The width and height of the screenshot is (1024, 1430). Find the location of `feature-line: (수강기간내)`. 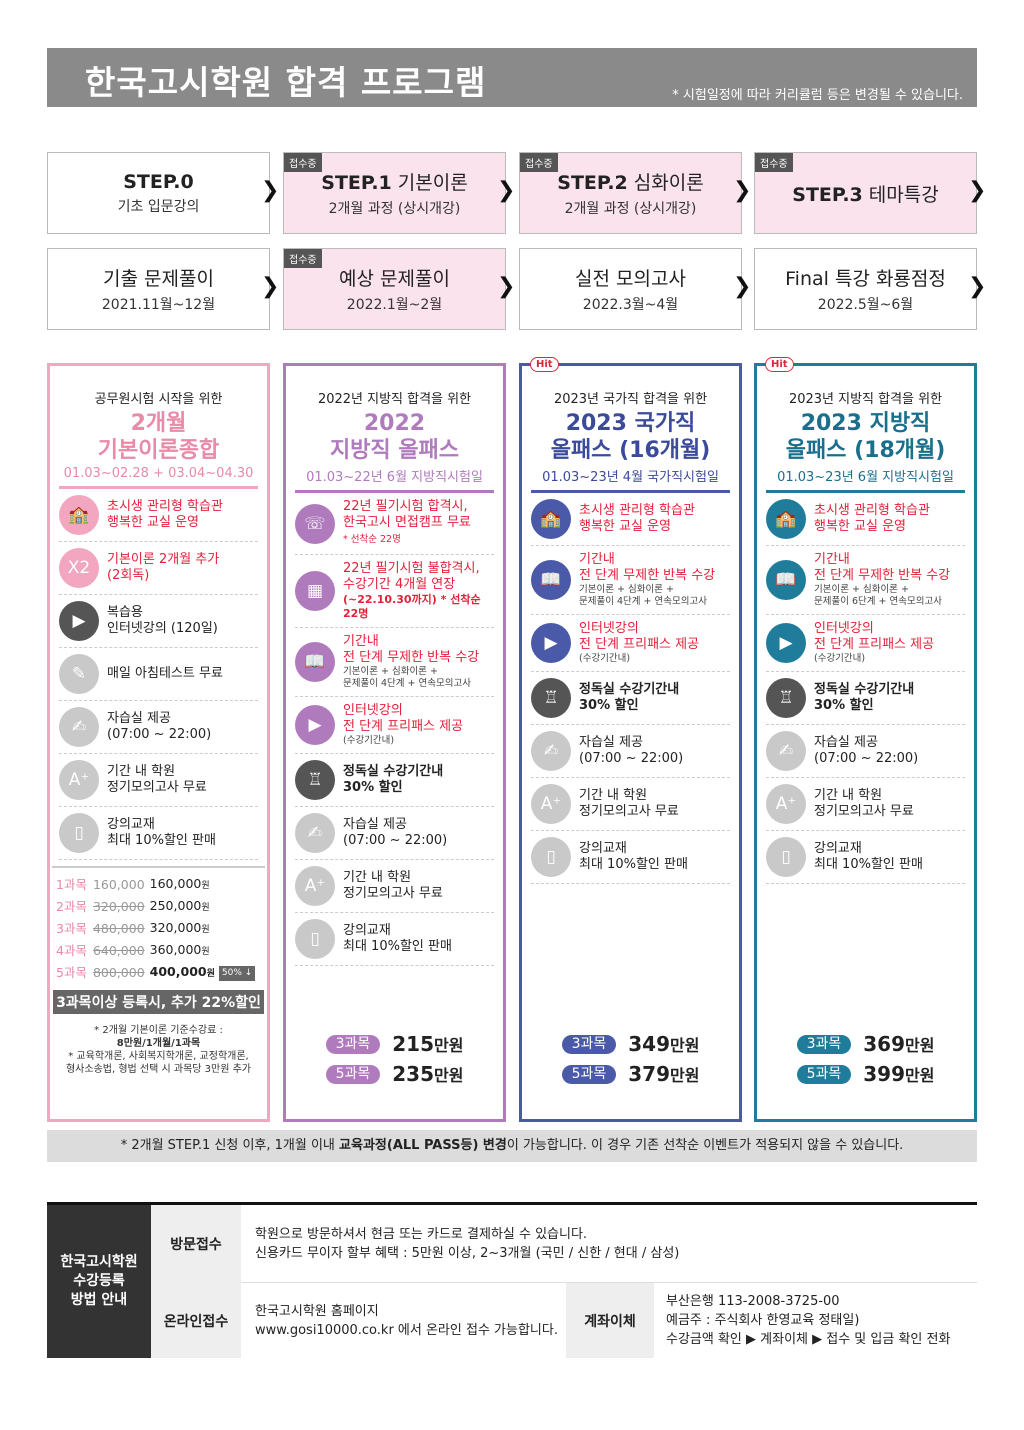

feature-line: (수강기간내) is located at coordinates (840, 658).